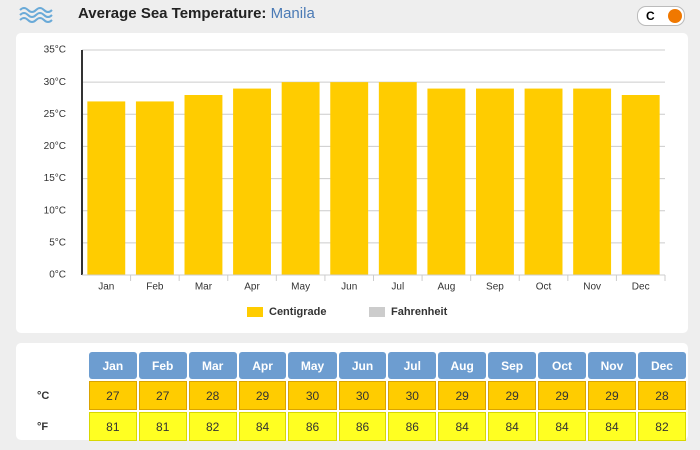  I want to click on column-header: Aug, so click(462, 365).